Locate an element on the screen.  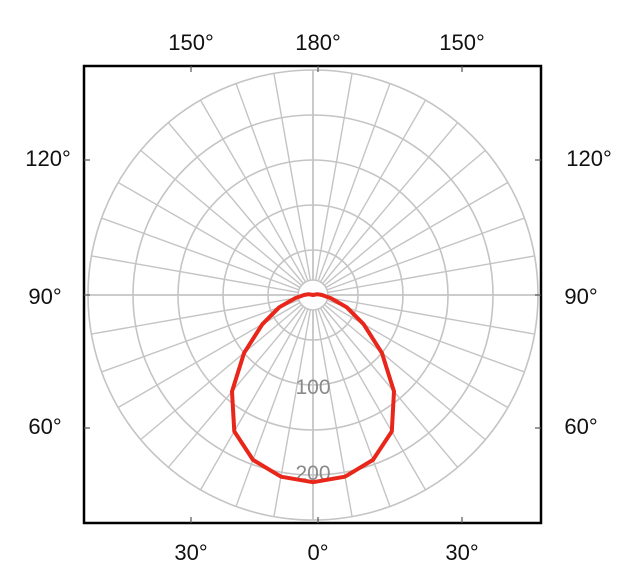
intensity-curve is located at coordinates (313, 388).